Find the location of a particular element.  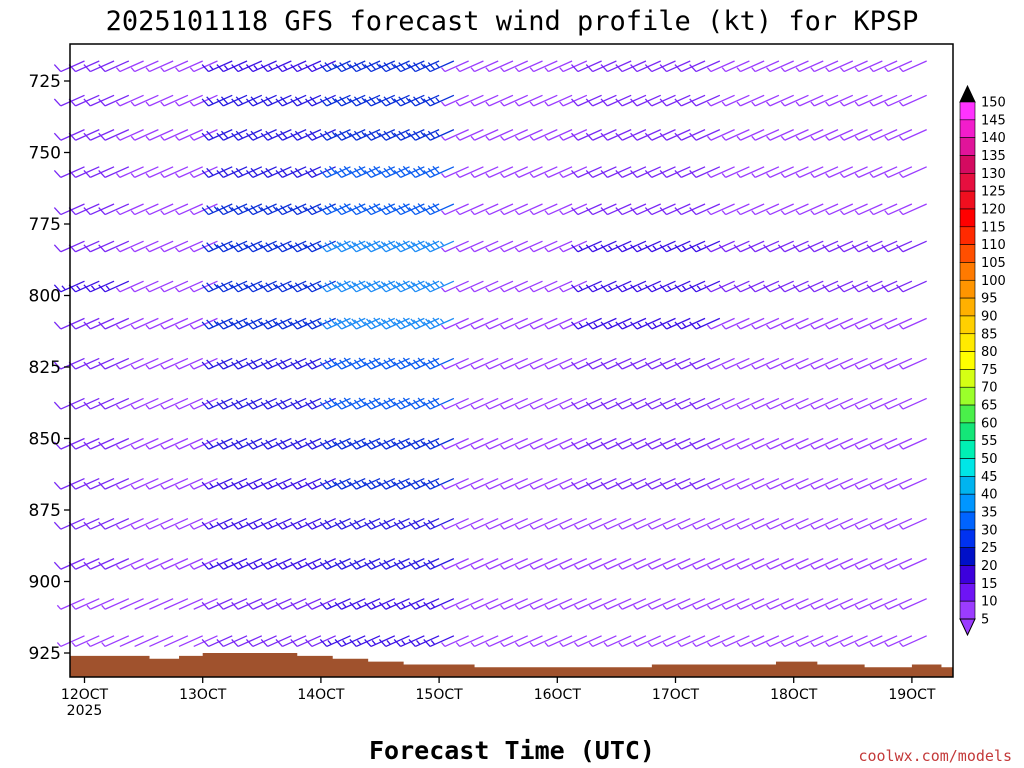

colorbar-label: 125 is located at coordinates (993, 192).